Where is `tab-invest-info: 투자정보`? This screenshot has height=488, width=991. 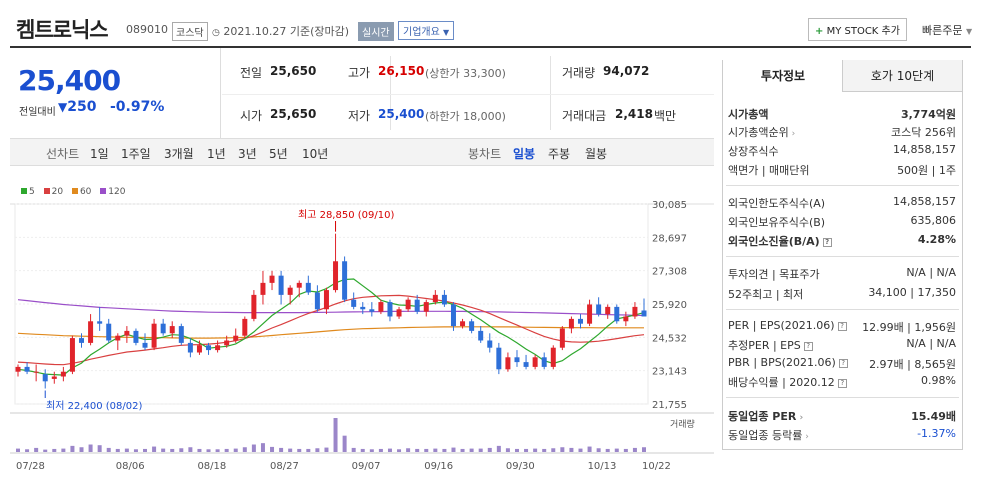
tab-invest-info: 투자정보 is located at coordinates (783, 76).